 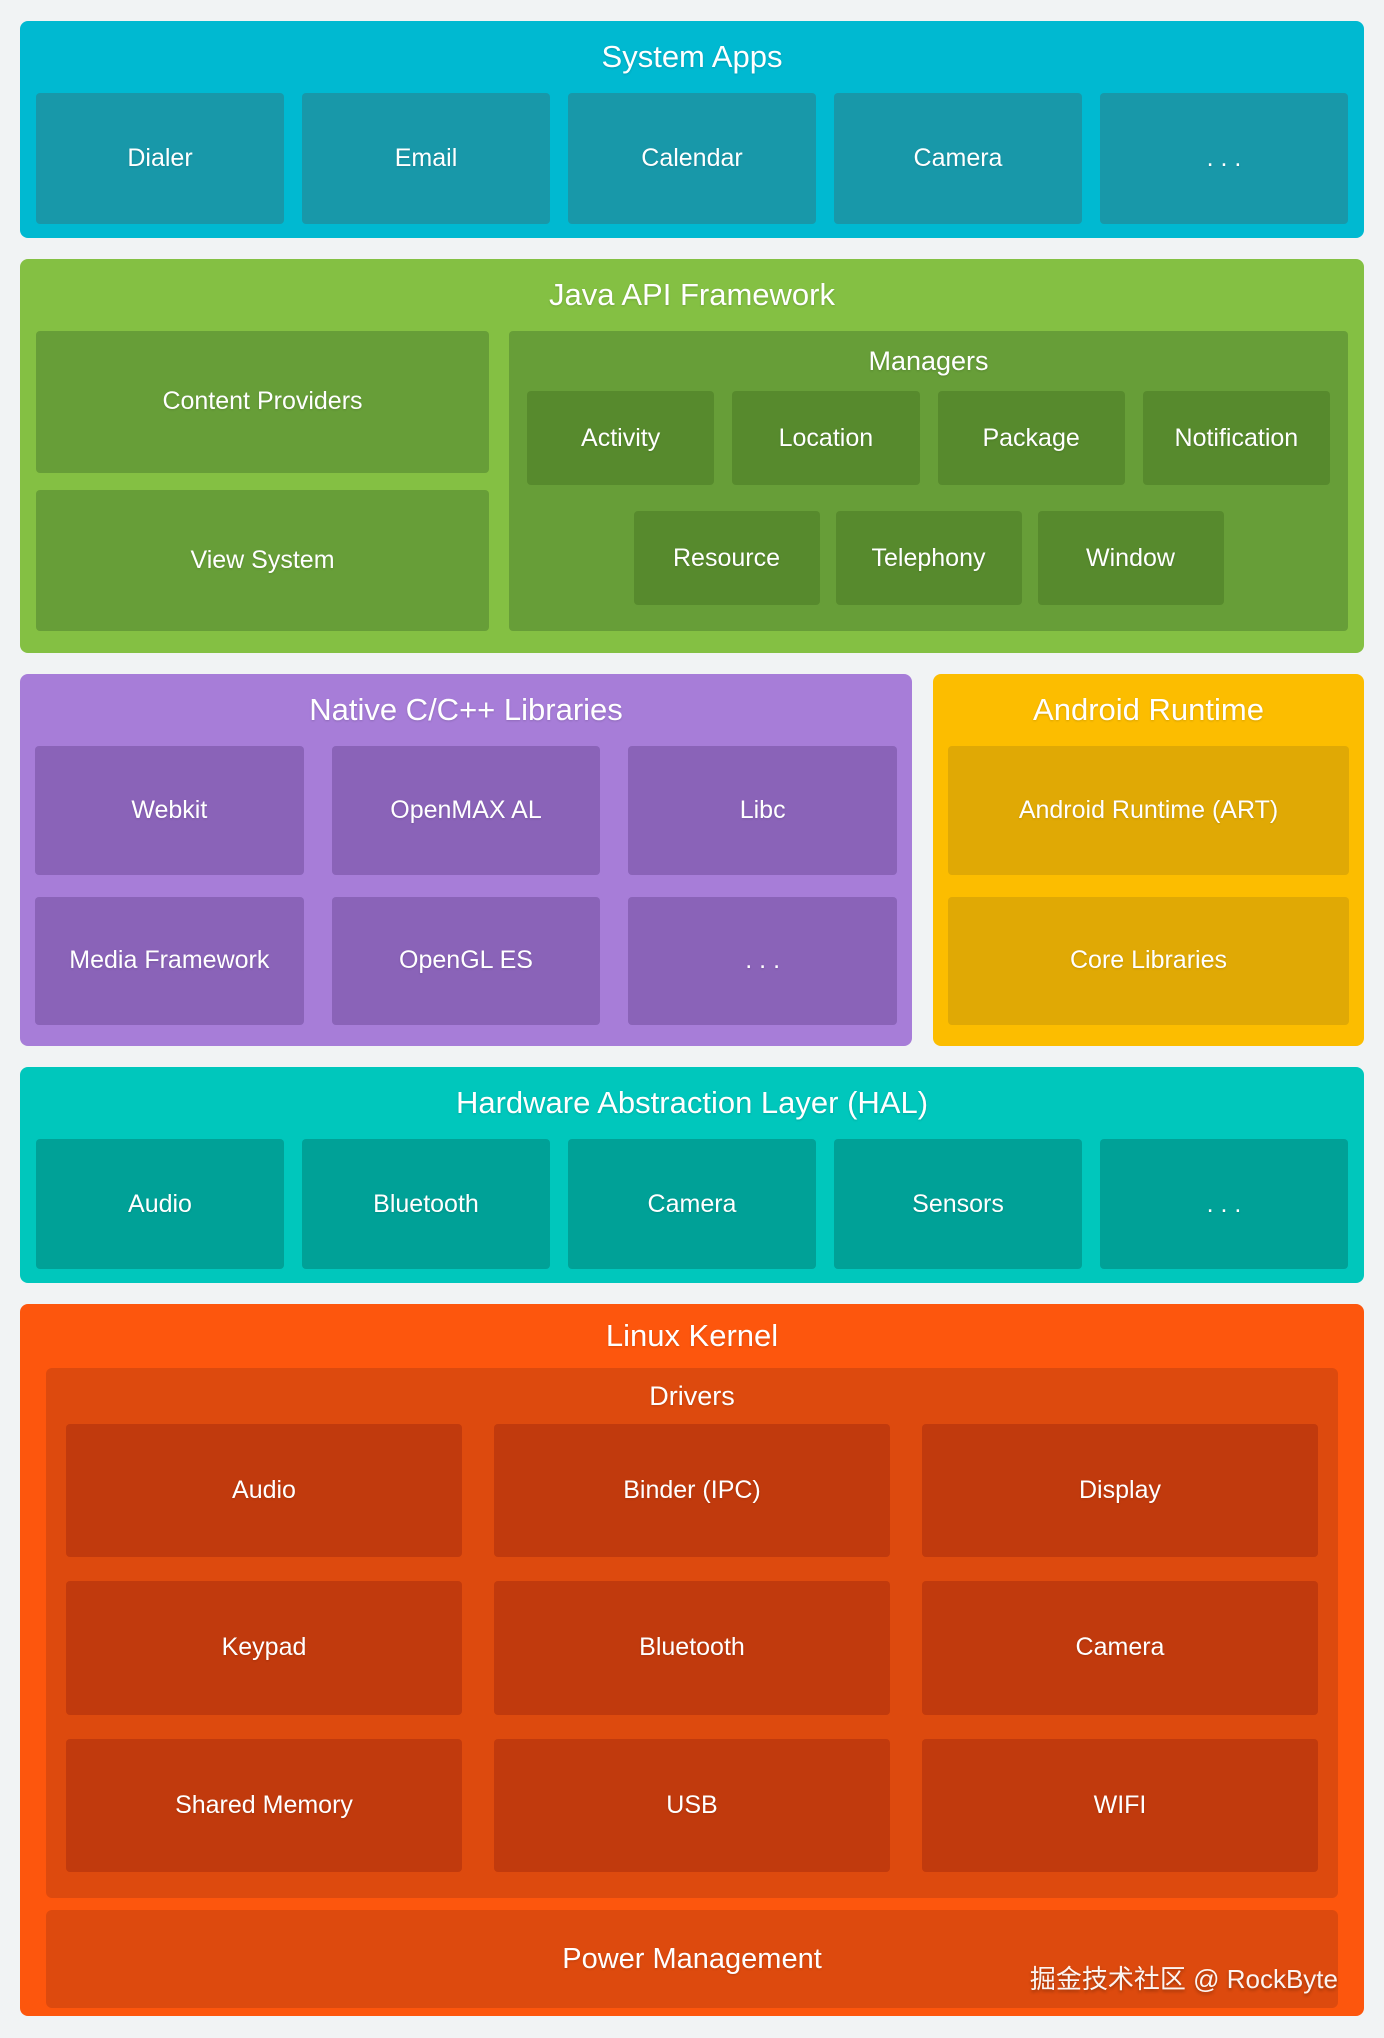 I want to click on managers-row-2: Resource Telephony Window, so click(x=928, y=558).